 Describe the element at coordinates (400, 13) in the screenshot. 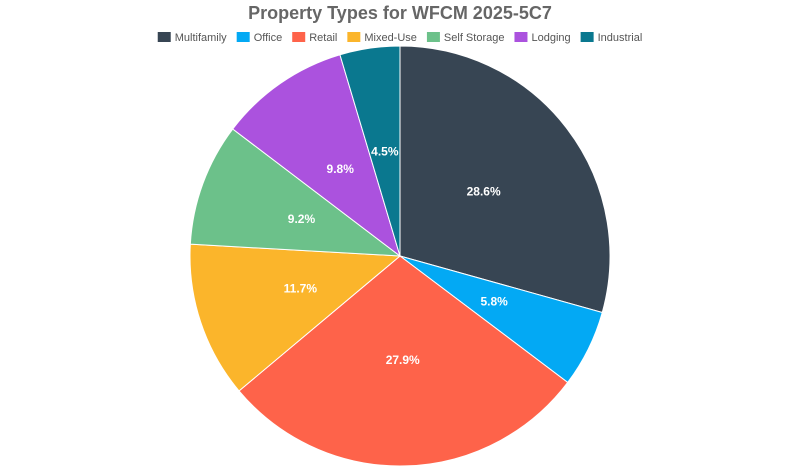

I see `chart-title: Property Types for WFCM 2025-5C7` at that location.